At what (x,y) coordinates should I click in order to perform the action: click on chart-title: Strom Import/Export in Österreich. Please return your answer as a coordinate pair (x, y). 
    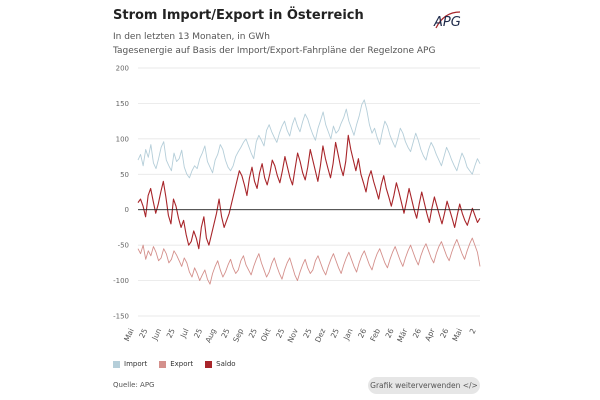
    Looking at the image, I should click on (238, 15).